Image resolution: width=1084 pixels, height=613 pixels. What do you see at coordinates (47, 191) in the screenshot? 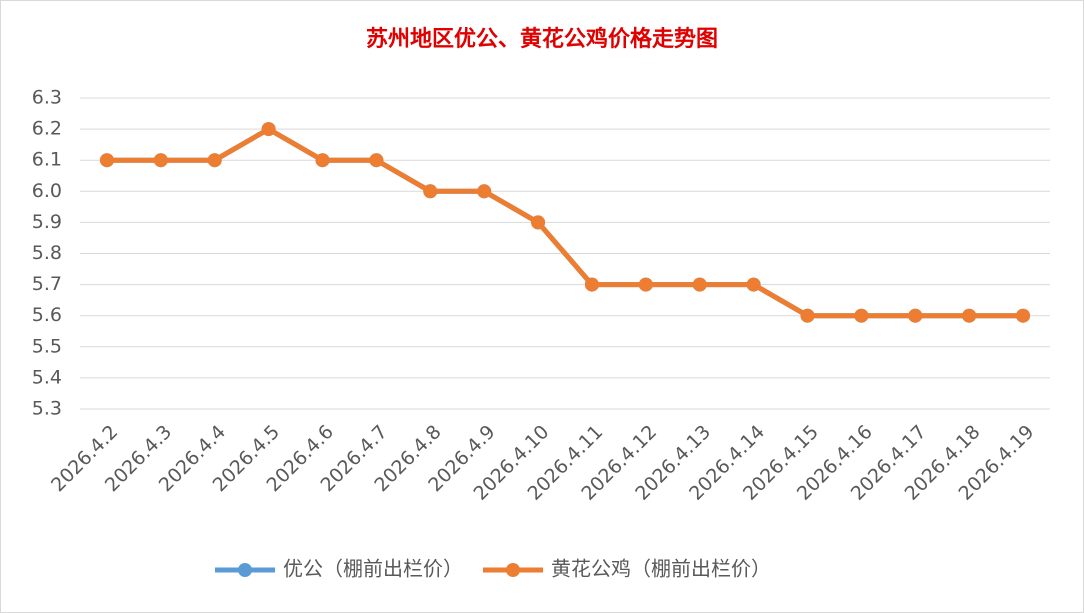
I see `y-tick-label: 6.0` at bounding box center [47, 191].